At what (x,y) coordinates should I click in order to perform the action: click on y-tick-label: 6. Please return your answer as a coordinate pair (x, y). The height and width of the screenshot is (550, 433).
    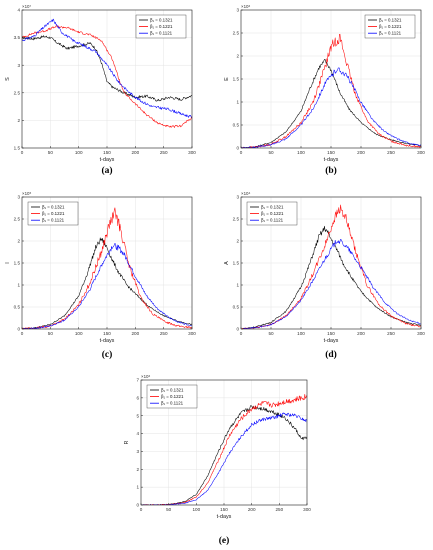
    Looking at the image, I should click on (137, 397).